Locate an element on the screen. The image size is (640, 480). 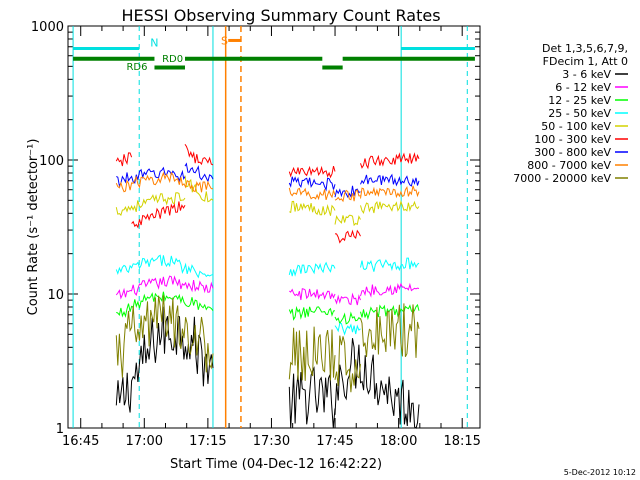
chart-title: HESSI Observing Summary Count Rates is located at coordinates (280, 15).